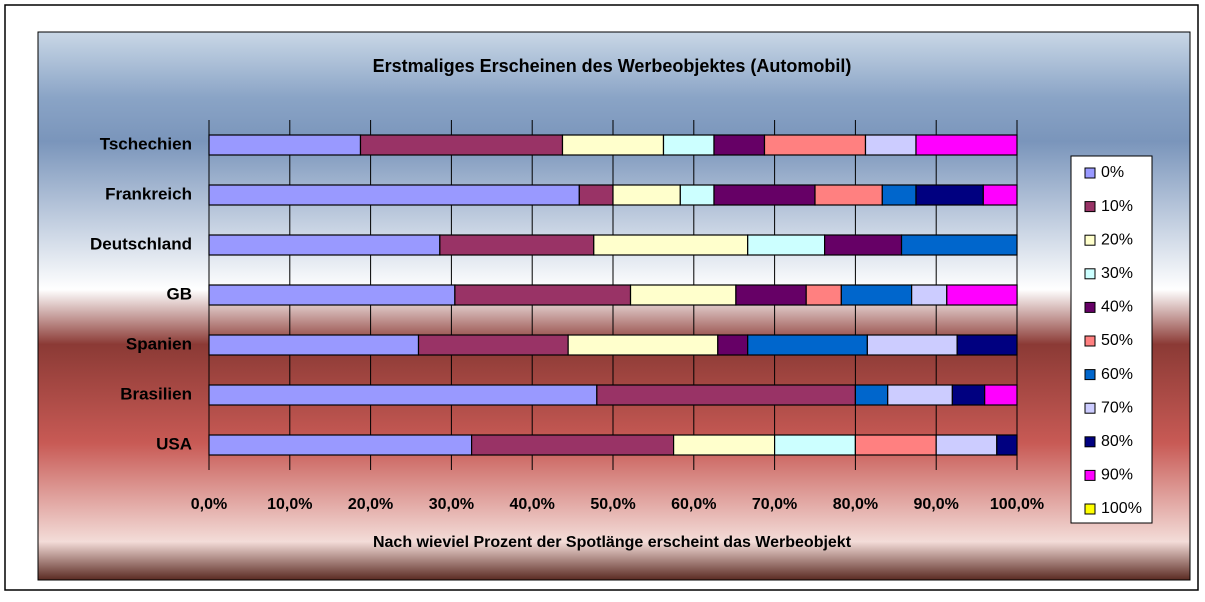  What do you see at coordinates (141, 243) in the screenshot?
I see `y-tick-label: Deutschland` at bounding box center [141, 243].